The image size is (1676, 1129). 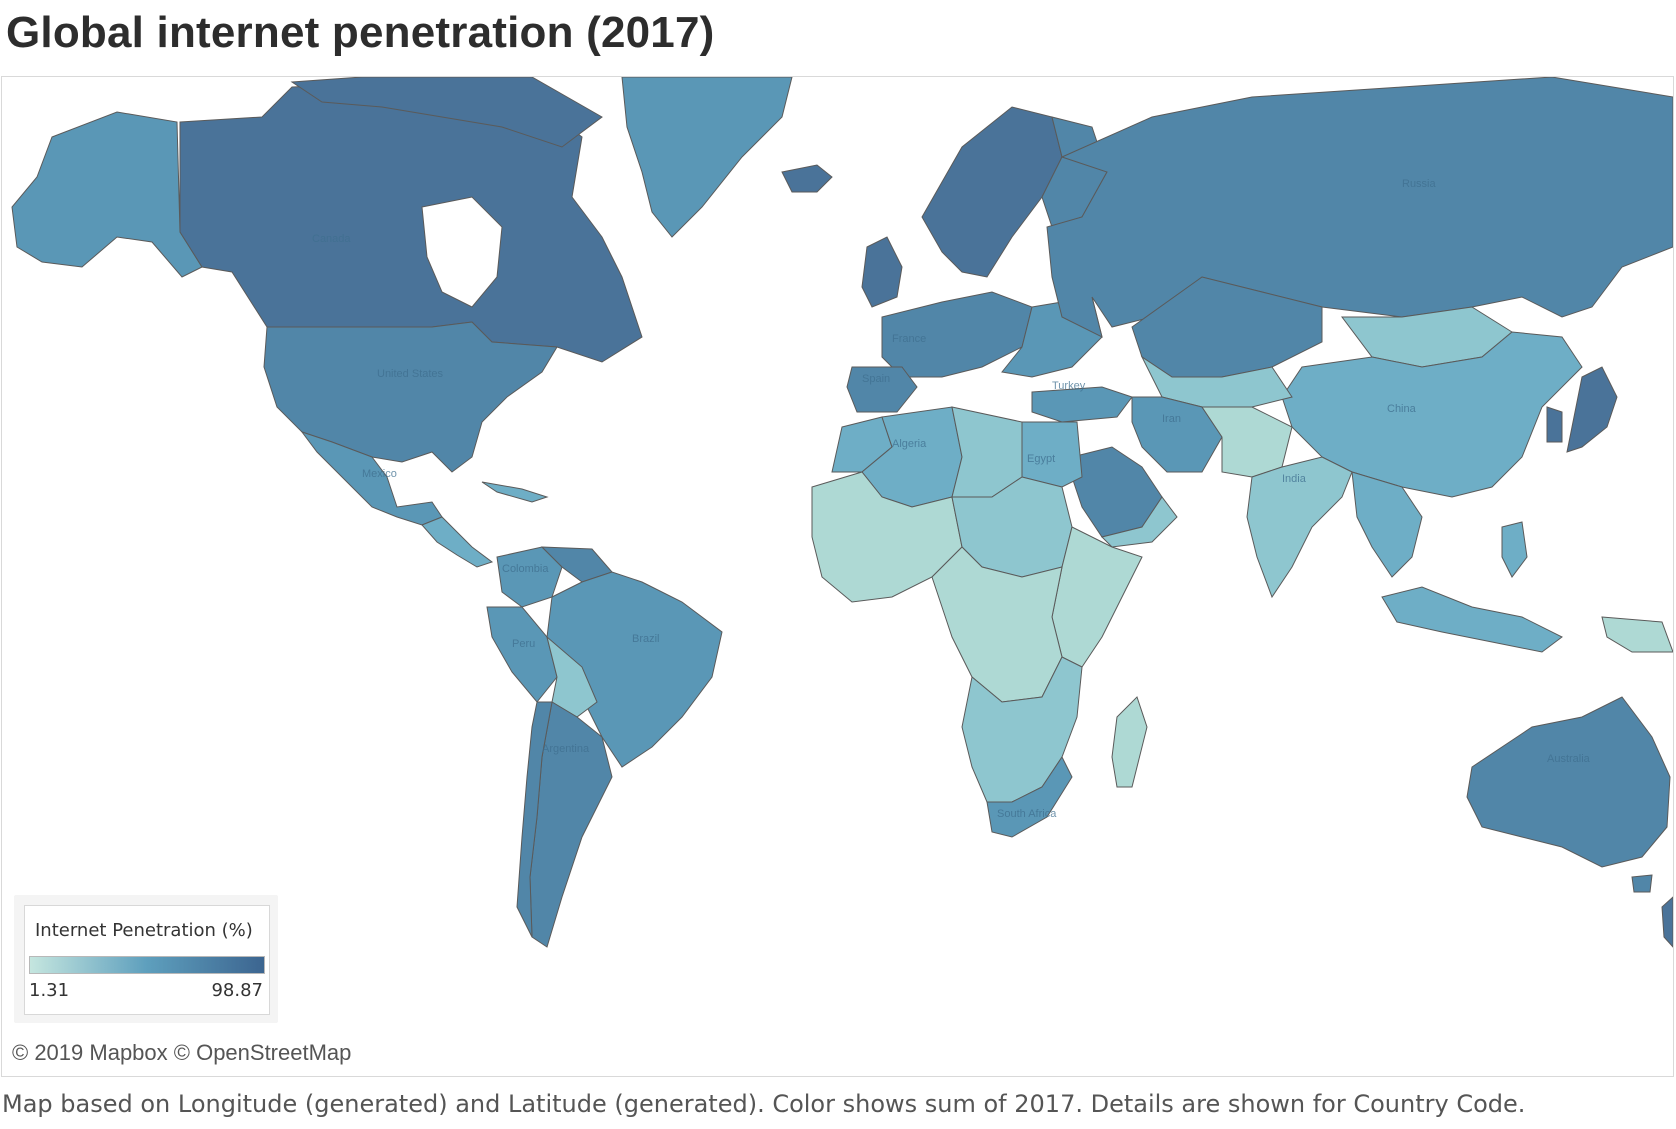 What do you see at coordinates (882, 389) in the screenshot?
I see `region-spain` at bounding box center [882, 389].